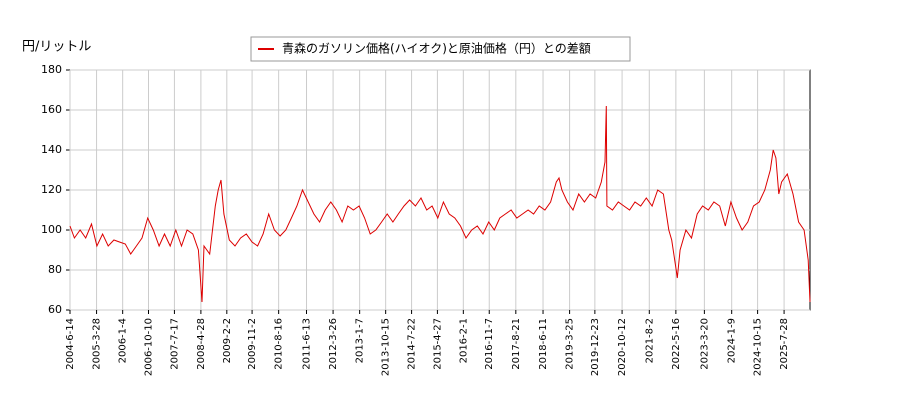  I want to click on y-tick-label: 160, so click(51, 109).